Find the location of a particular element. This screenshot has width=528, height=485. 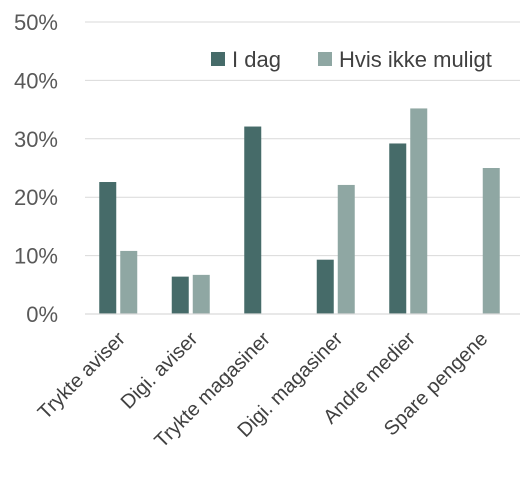

y-tick-label: 10% is located at coordinates (36, 256).